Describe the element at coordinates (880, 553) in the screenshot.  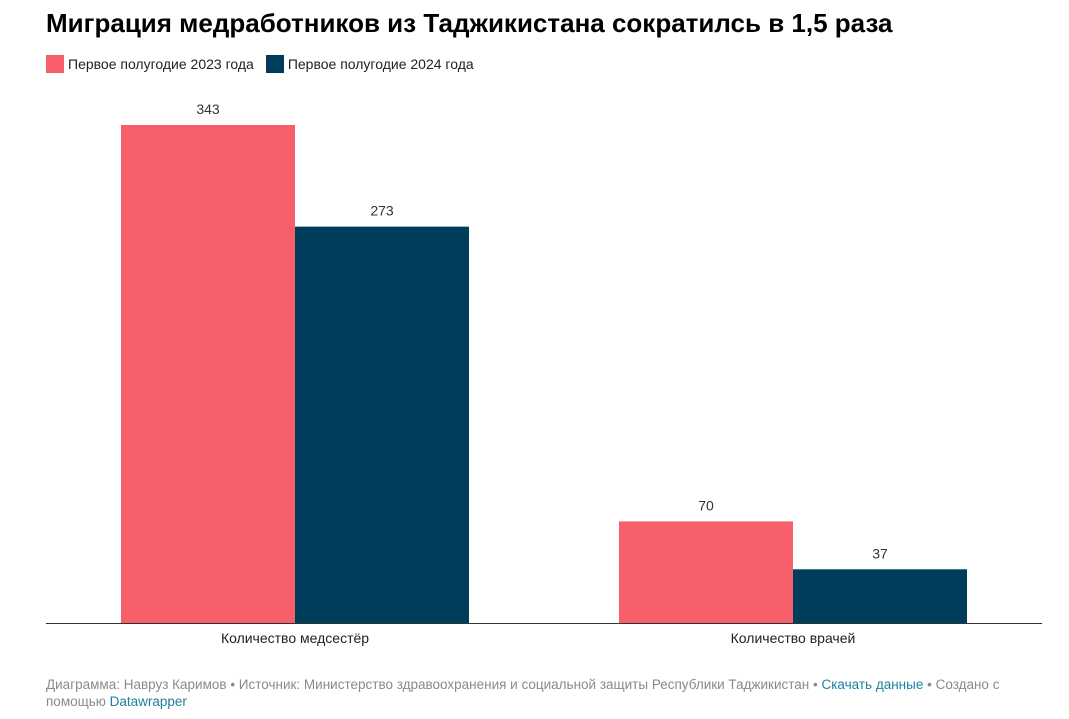
I see `data-label: 37` at that location.